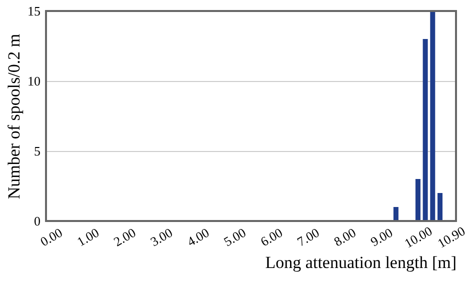  I want to click on x-tick-label: 6.00, so click(272, 237).